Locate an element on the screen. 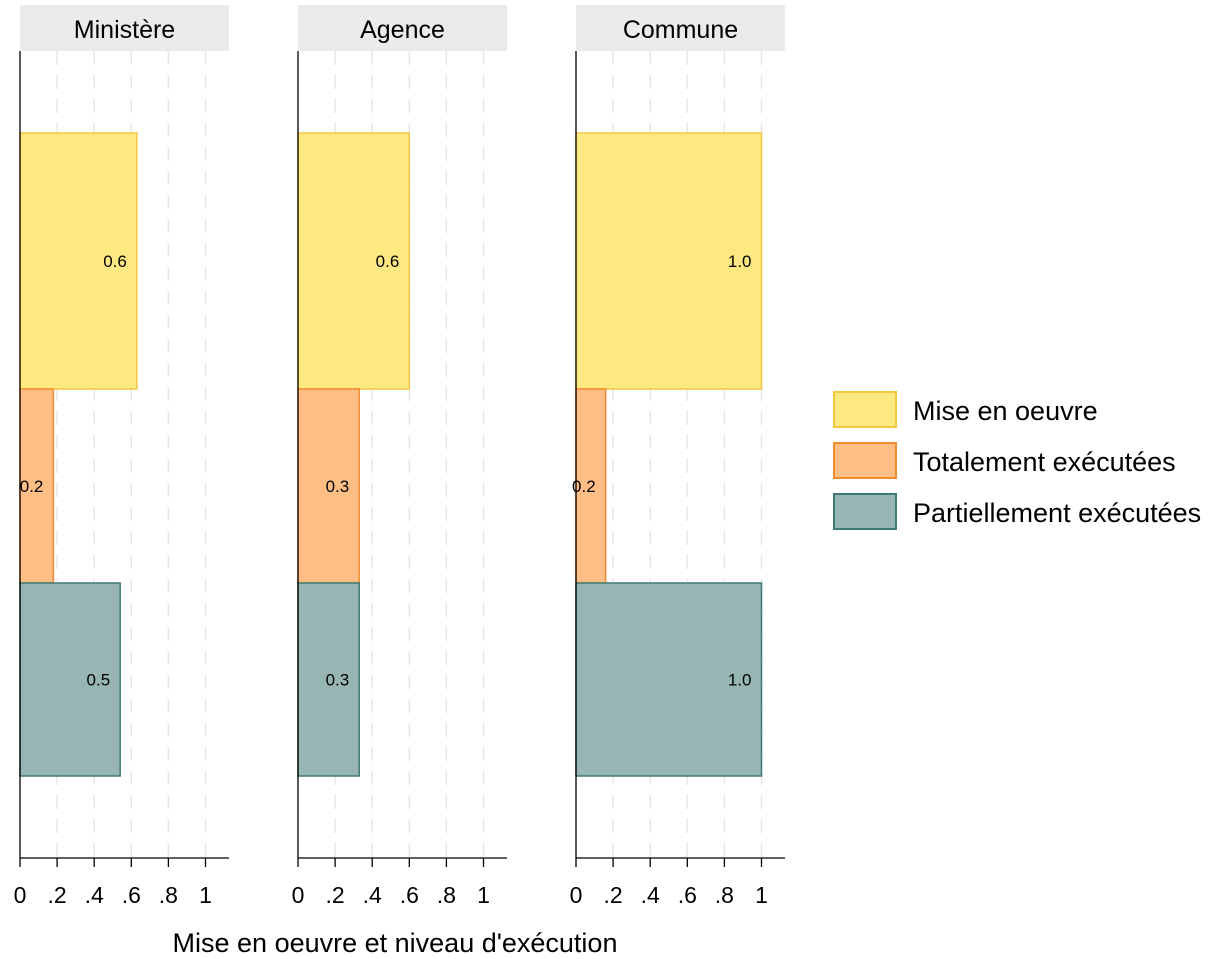 Image resolution: width=1209 pixels, height=959 pixels. facet-title-ministere: Ministère is located at coordinates (124, 30).